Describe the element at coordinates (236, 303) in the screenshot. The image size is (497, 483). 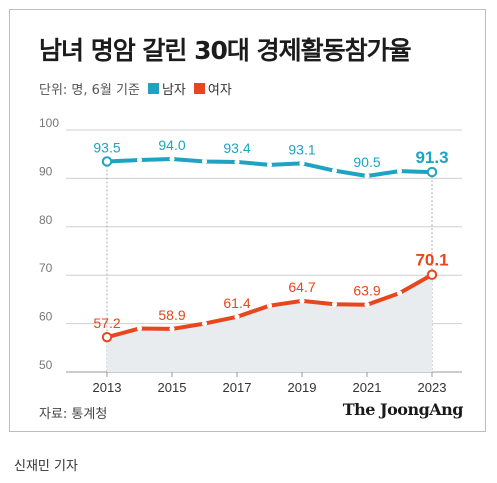
I see `women-data-label: 61.4` at that location.